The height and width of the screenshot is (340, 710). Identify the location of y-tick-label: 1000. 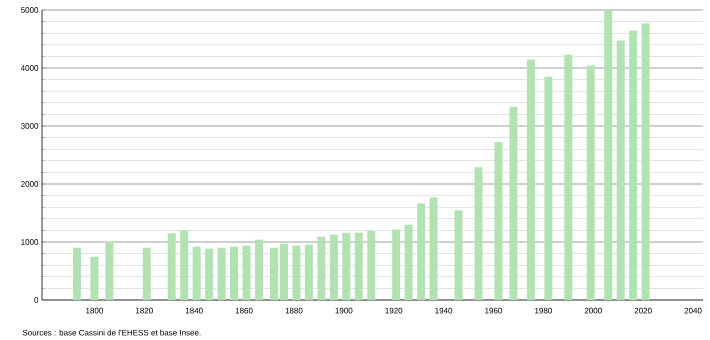
(29, 242).